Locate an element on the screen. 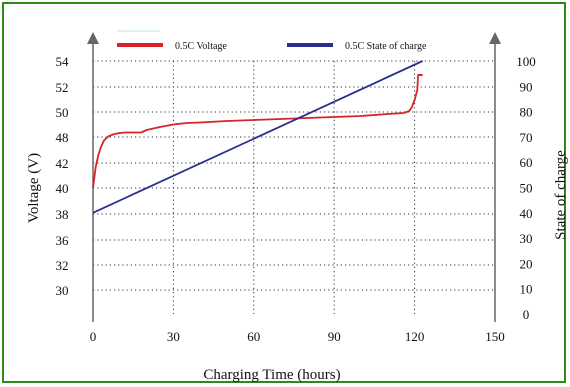  y-left-tick-label: 36 is located at coordinates (63, 240).